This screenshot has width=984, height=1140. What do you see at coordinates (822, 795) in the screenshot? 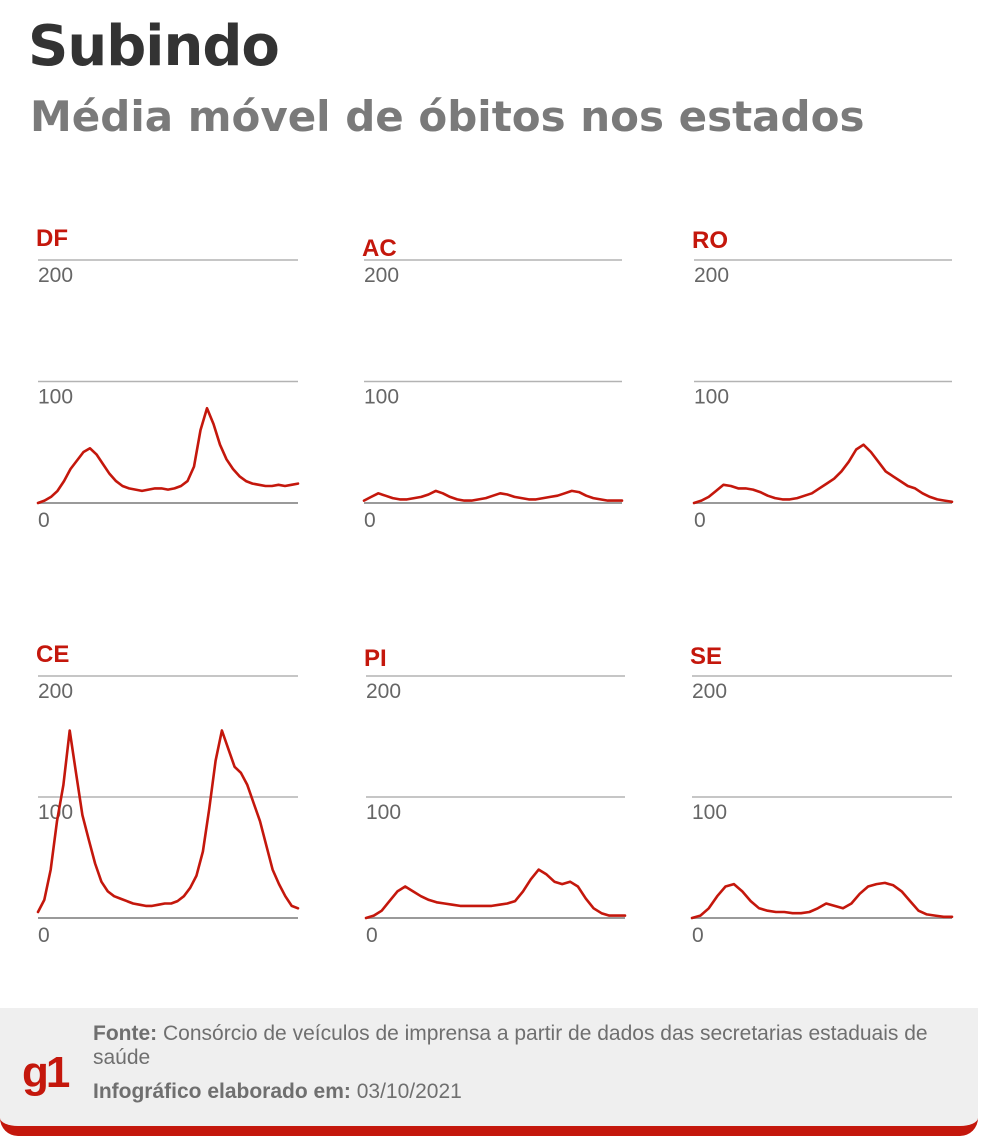
I see `chart-panel-se: SE 0 100 200` at bounding box center [822, 795].